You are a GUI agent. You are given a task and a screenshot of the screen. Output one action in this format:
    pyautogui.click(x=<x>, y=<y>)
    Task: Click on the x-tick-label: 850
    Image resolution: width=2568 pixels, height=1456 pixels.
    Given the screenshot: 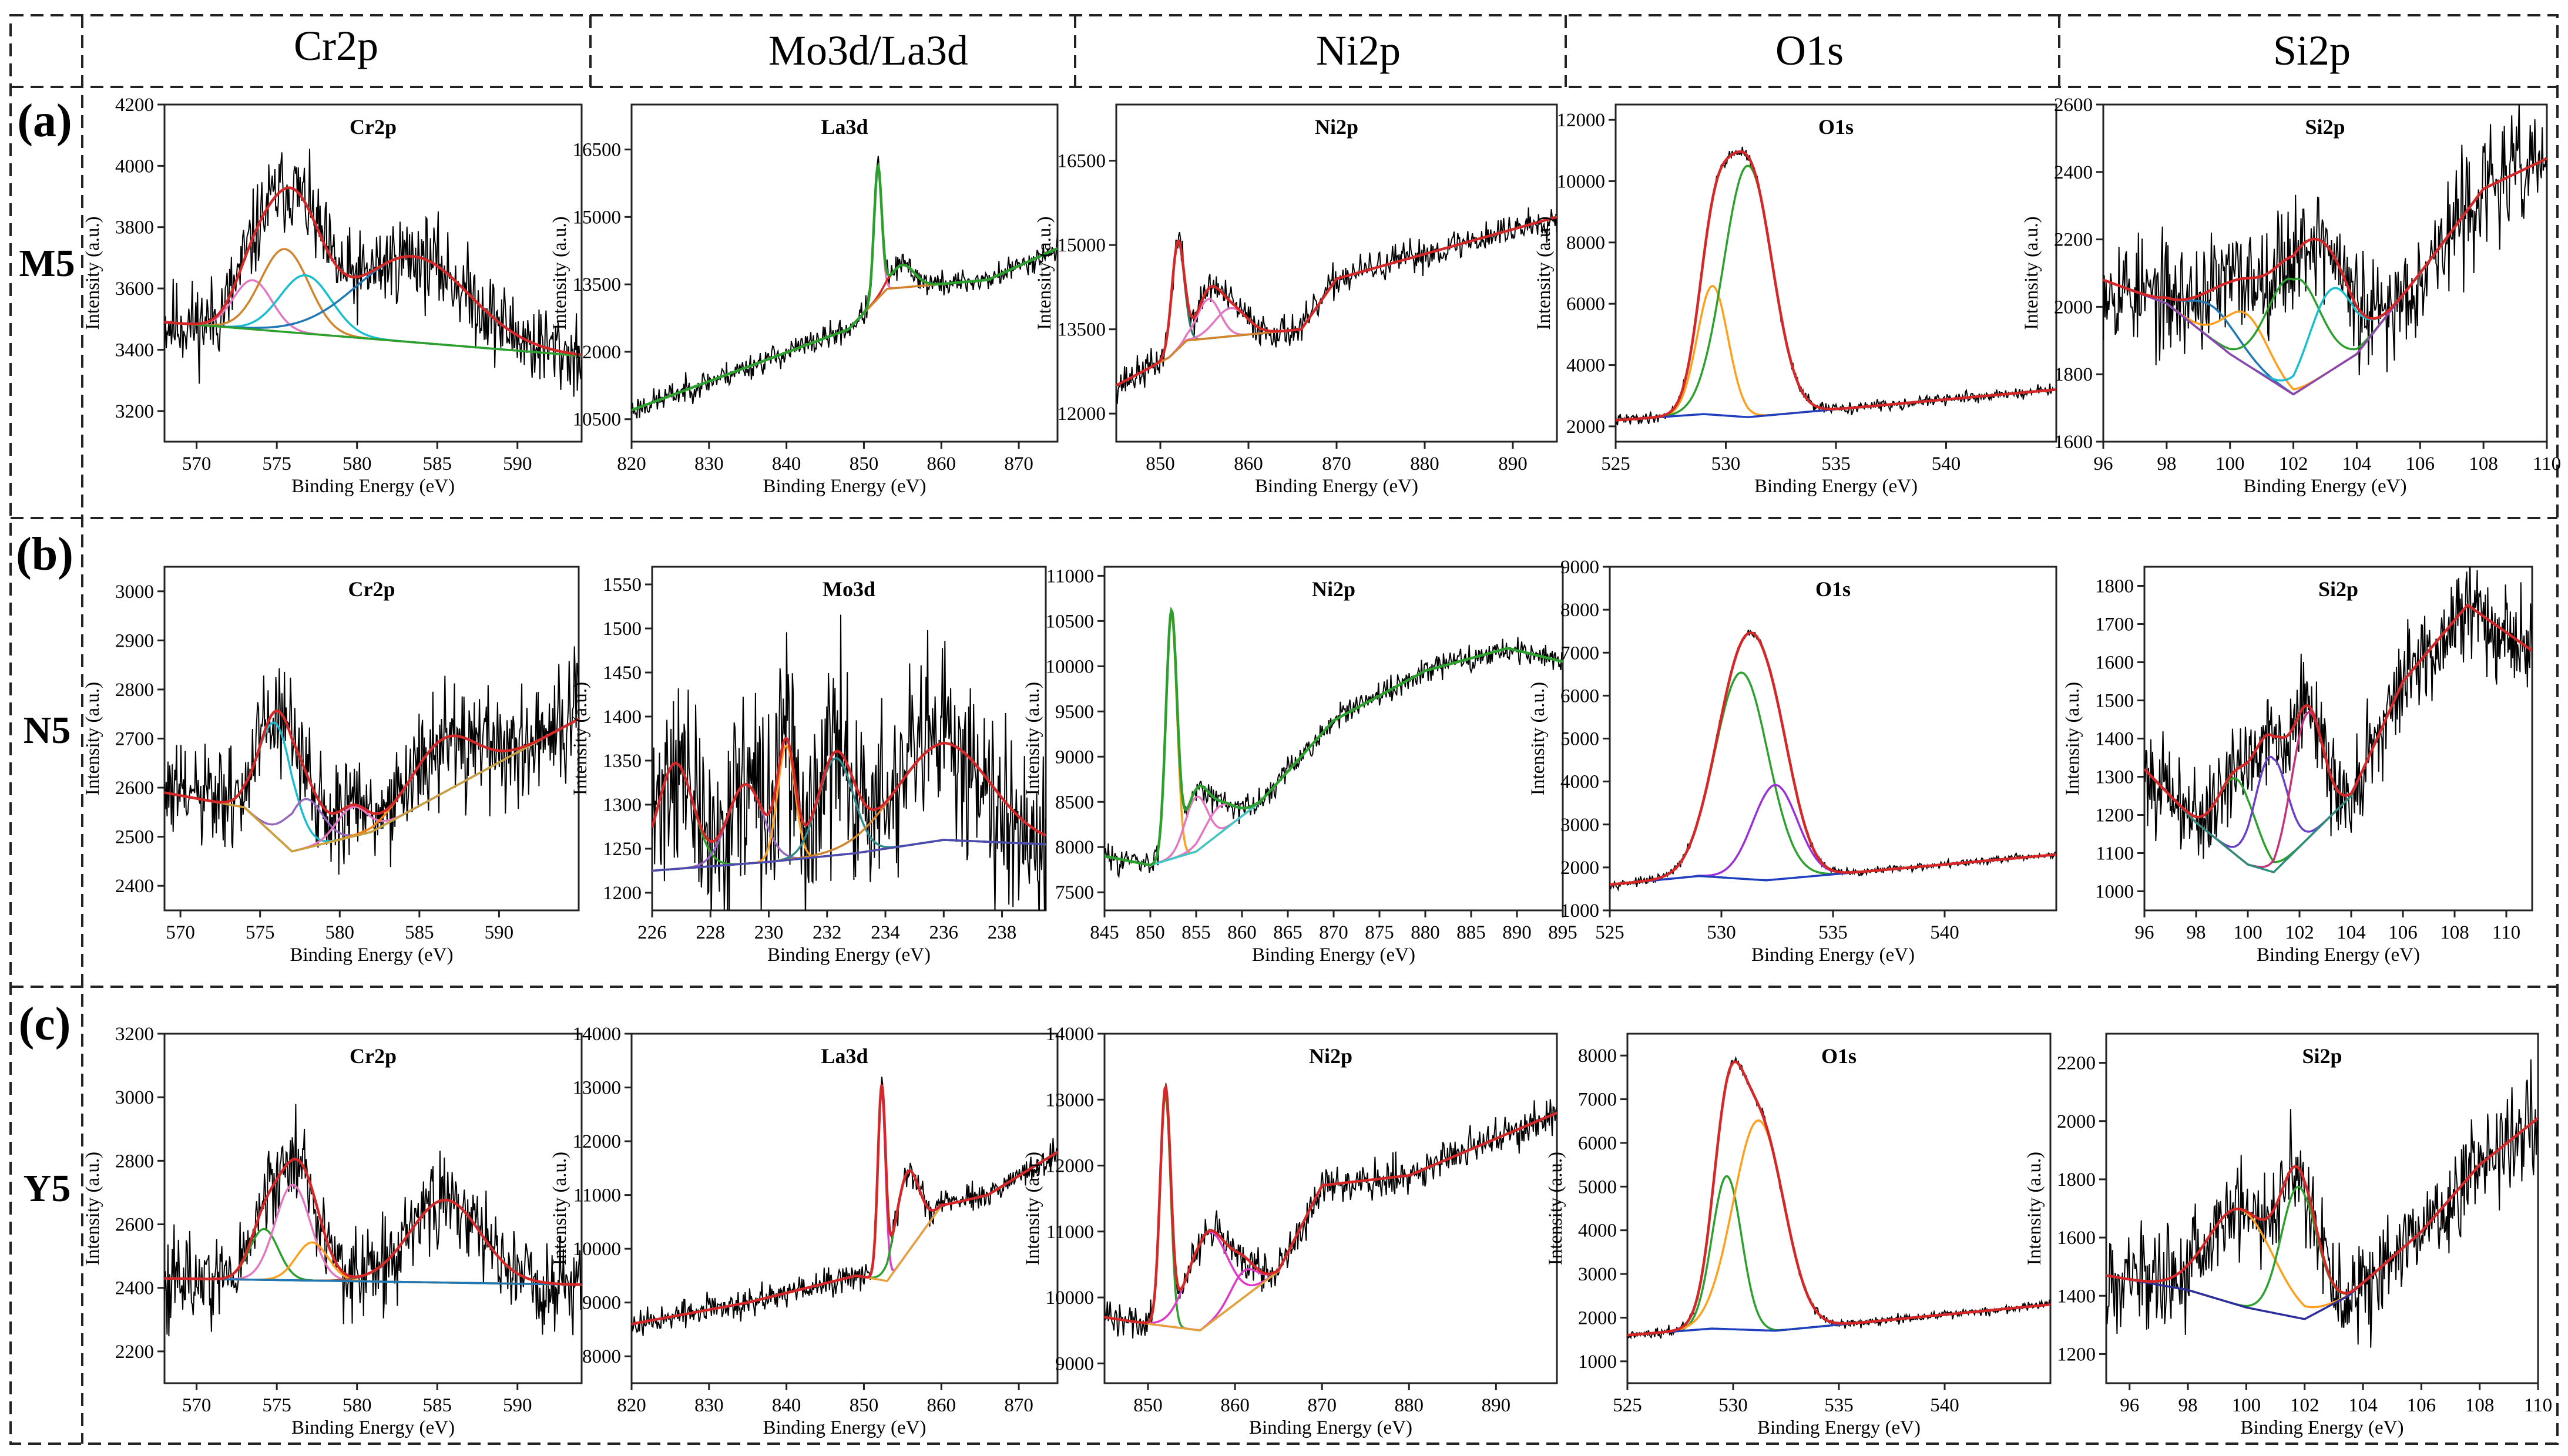 What is the action you would take?
    pyautogui.click(x=1148, y=1405)
    